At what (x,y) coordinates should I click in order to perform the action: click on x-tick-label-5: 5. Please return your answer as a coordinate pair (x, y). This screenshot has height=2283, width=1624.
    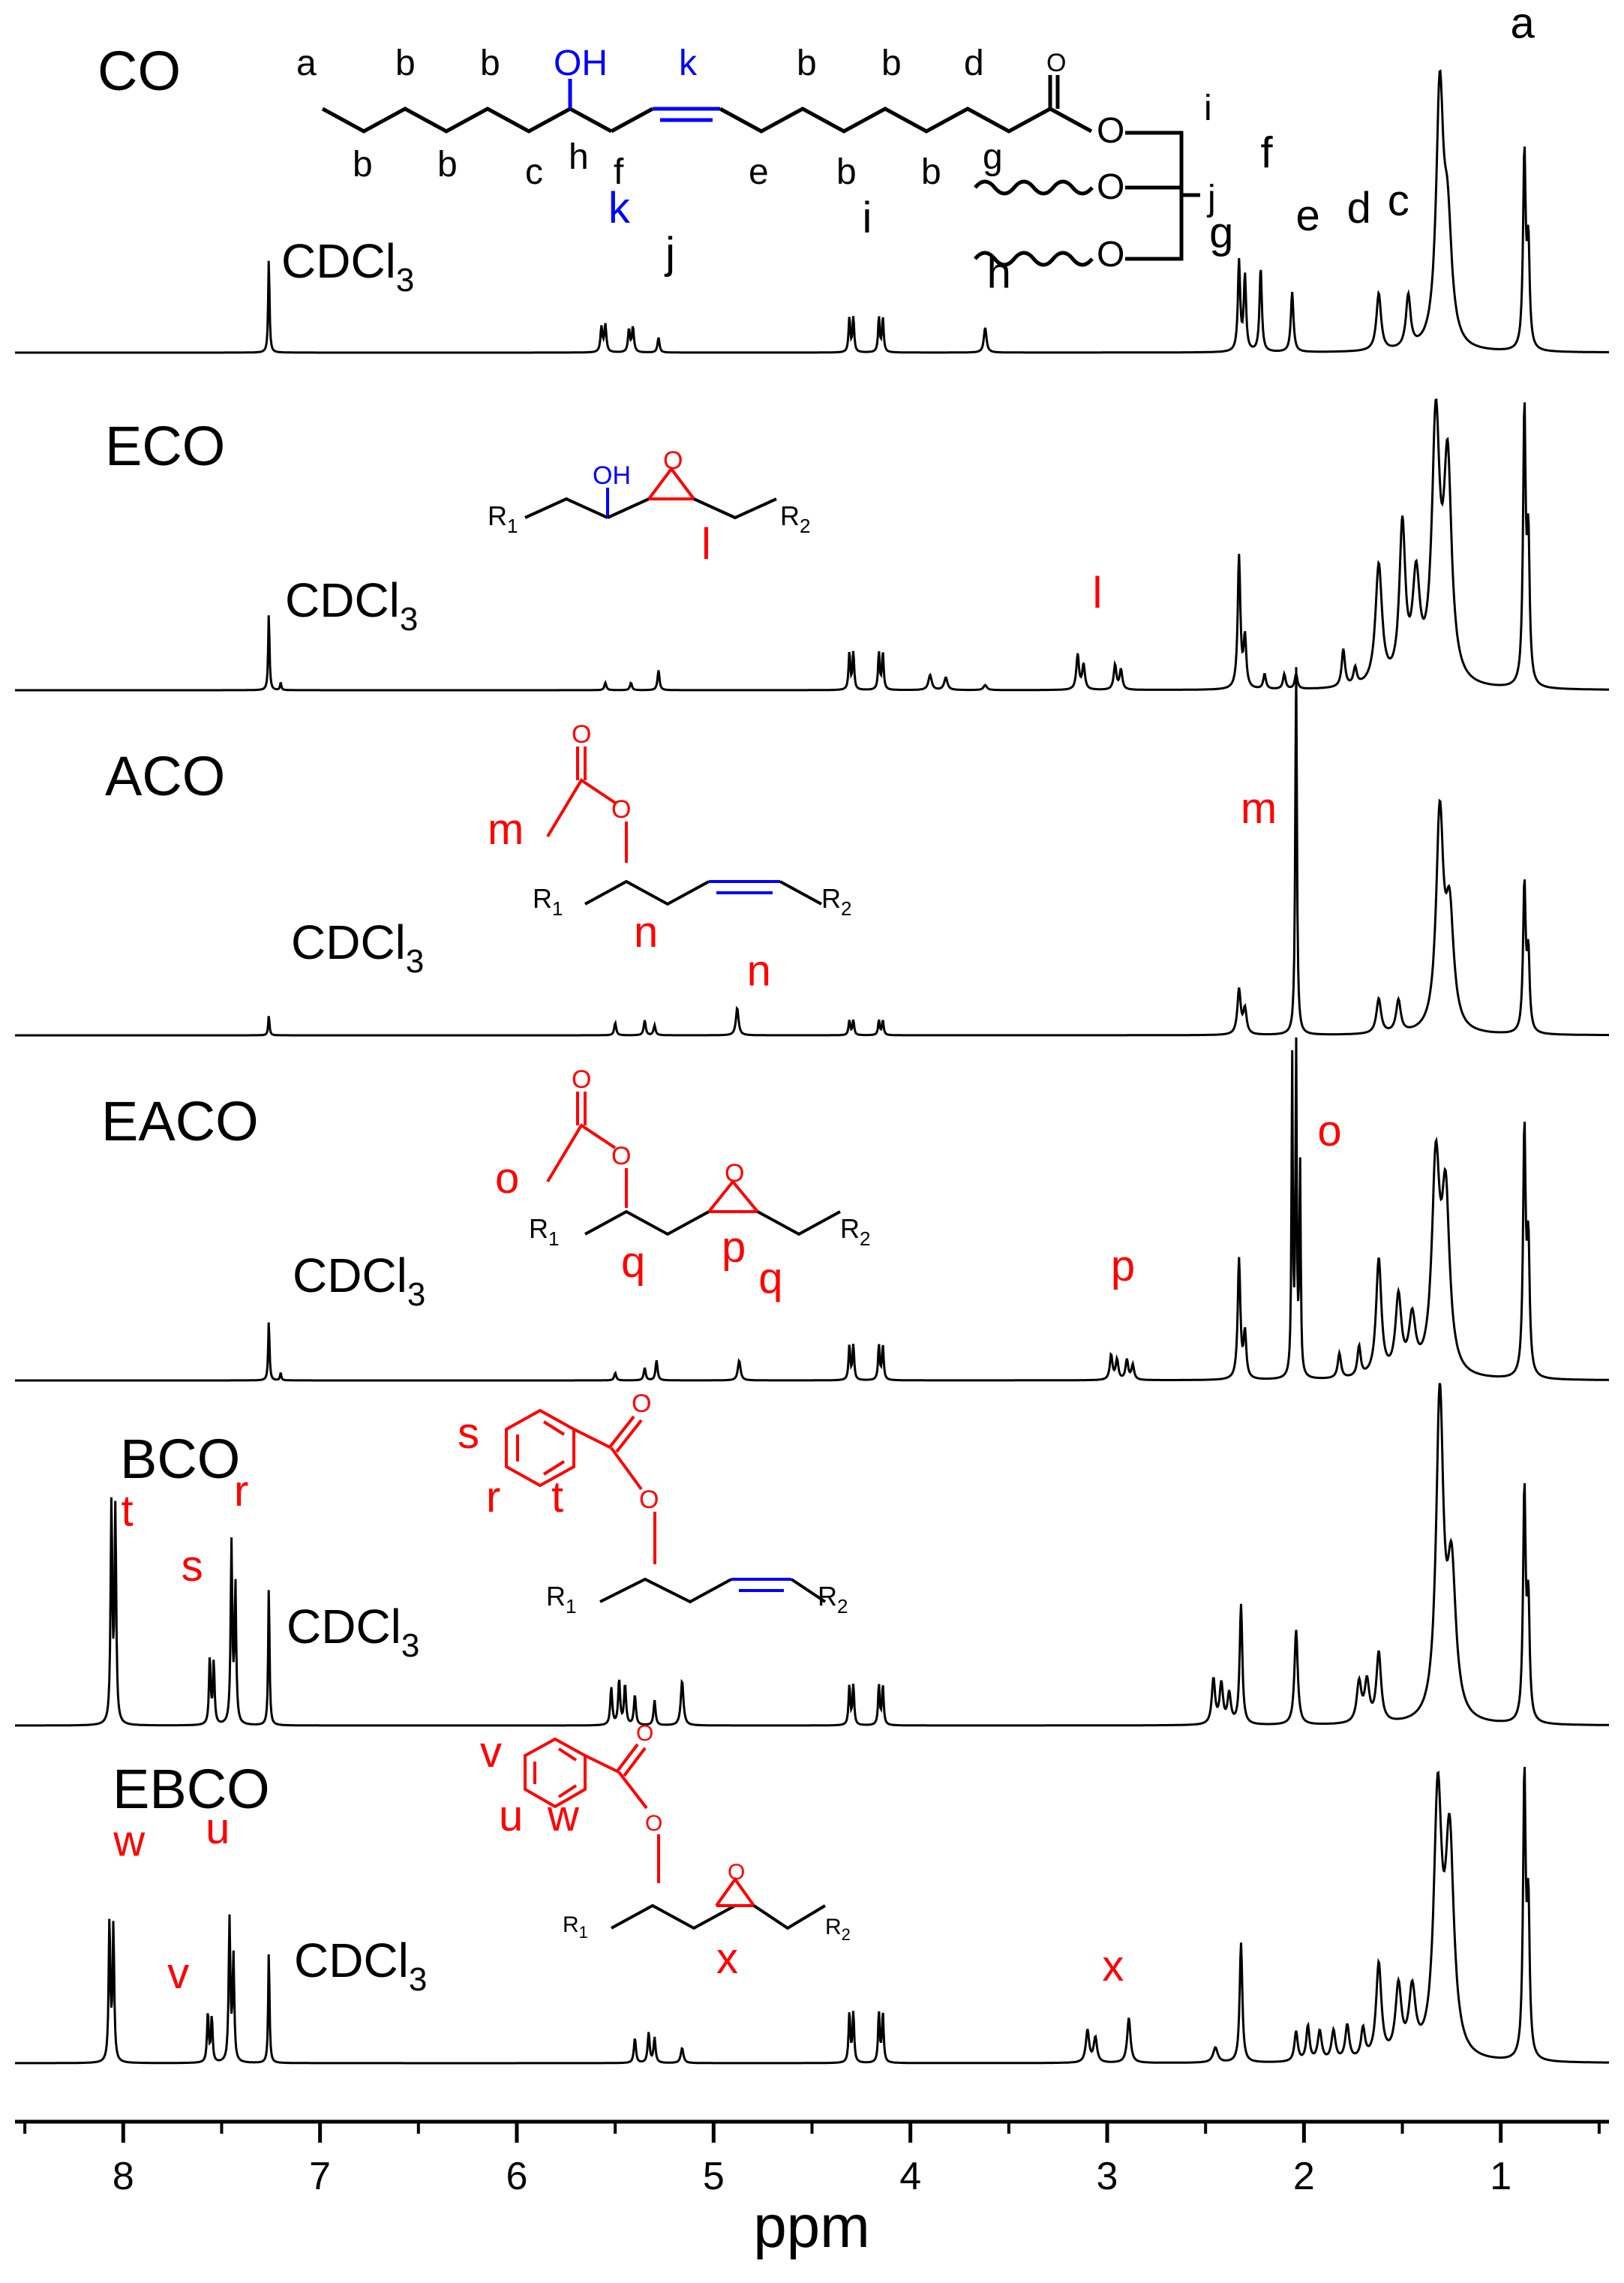
    Looking at the image, I should click on (714, 2177).